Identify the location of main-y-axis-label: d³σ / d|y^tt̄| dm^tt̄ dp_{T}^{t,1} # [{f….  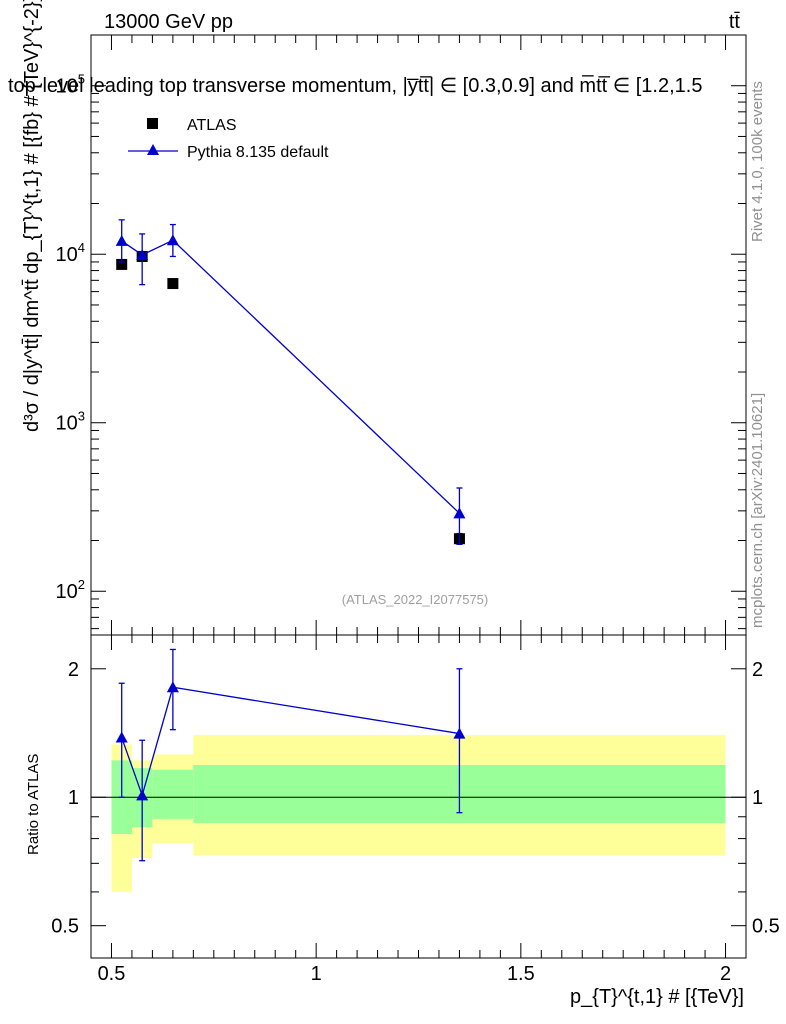
(32, 216).